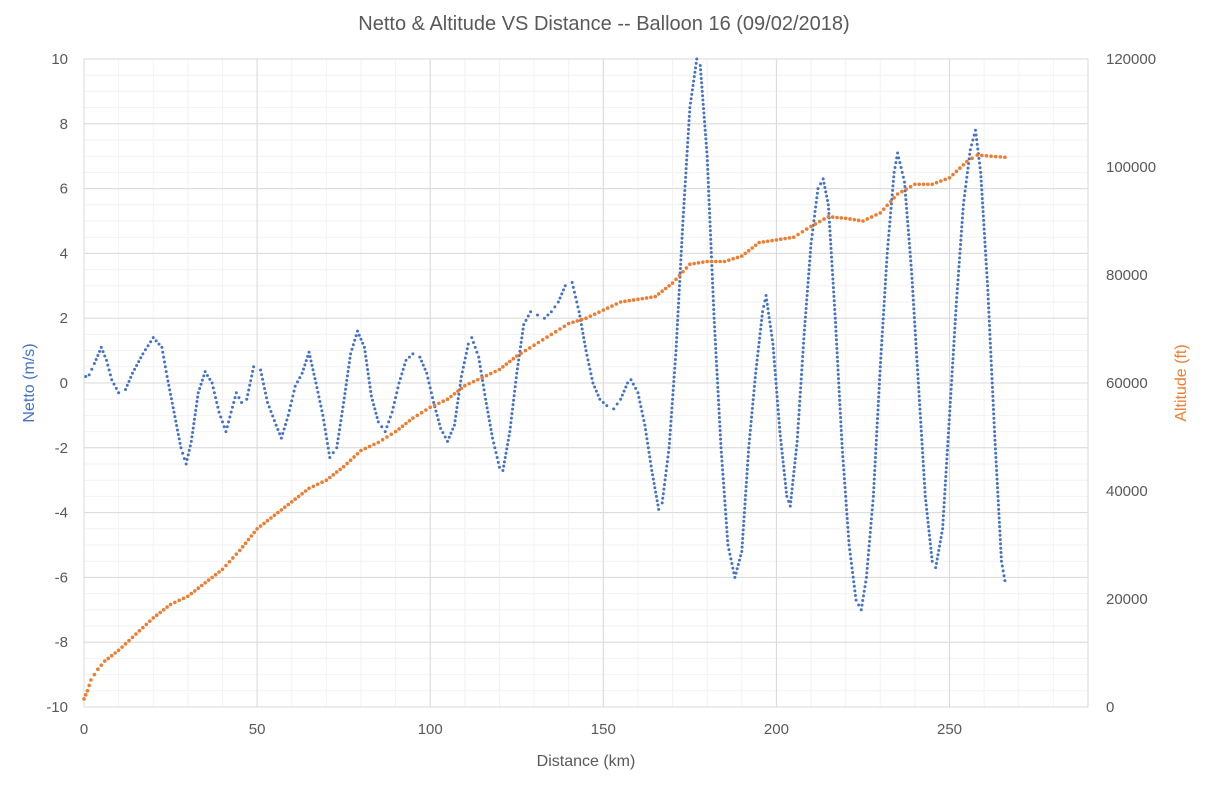 This screenshot has height=797, width=1209. What do you see at coordinates (776, 729) in the screenshot?
I see `x-tick-label: 200` at bounding box center [776, 729].